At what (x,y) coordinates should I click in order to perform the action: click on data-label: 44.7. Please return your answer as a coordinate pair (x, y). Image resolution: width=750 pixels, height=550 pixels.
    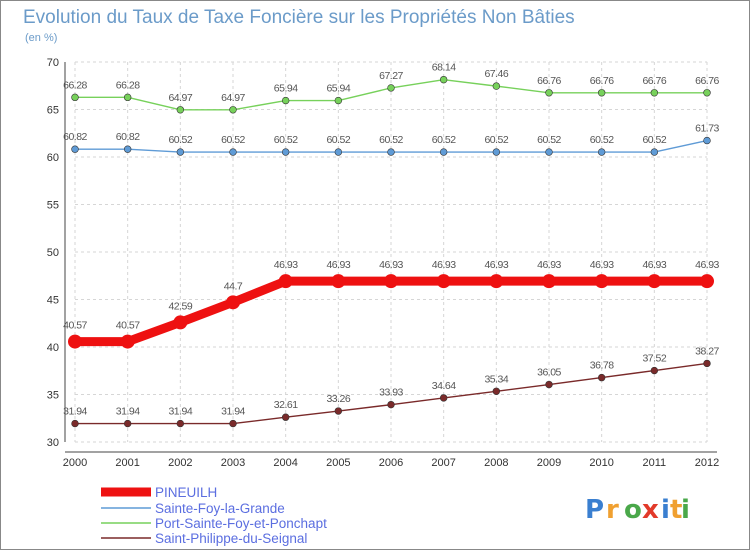
    Looking at the image, I should click on (233, 286).